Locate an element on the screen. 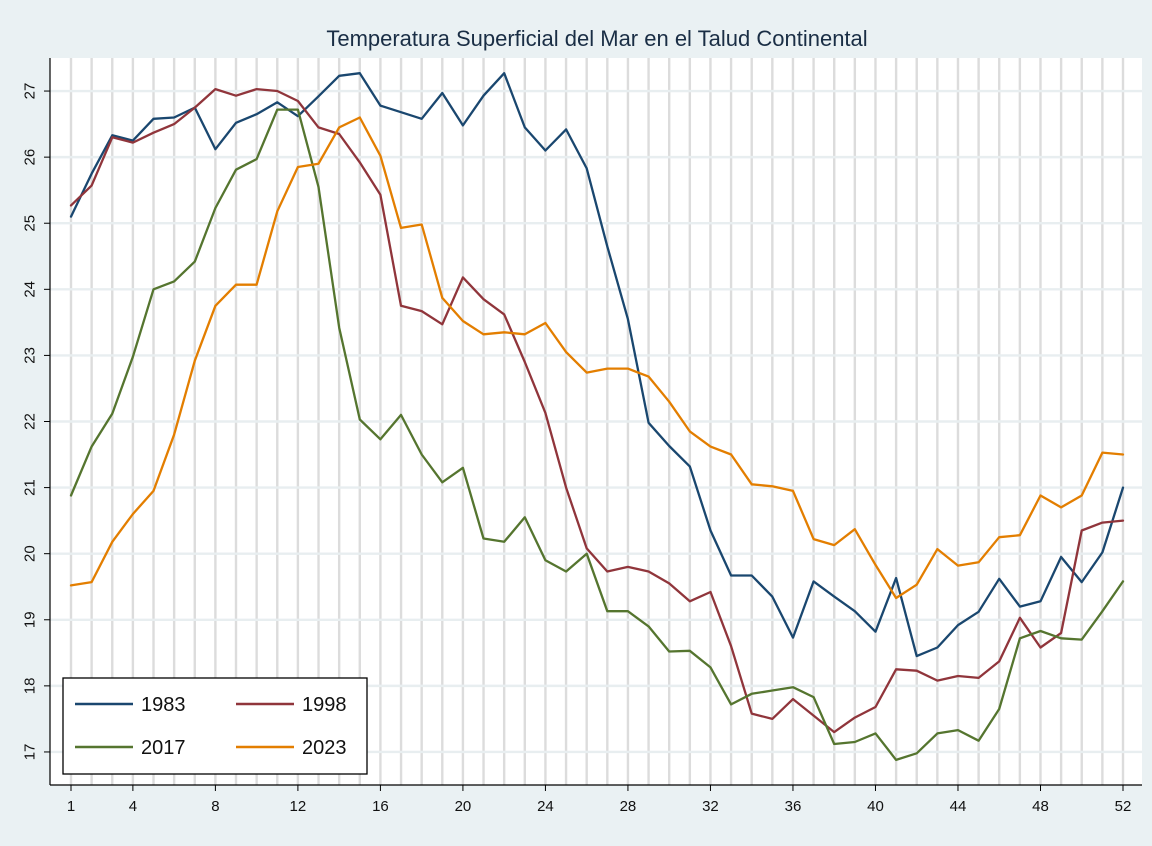 Image resolution: width=1152 pixels, height=846 pixels. x-tick-label-44: 44 is located at coordinates (958, 806).